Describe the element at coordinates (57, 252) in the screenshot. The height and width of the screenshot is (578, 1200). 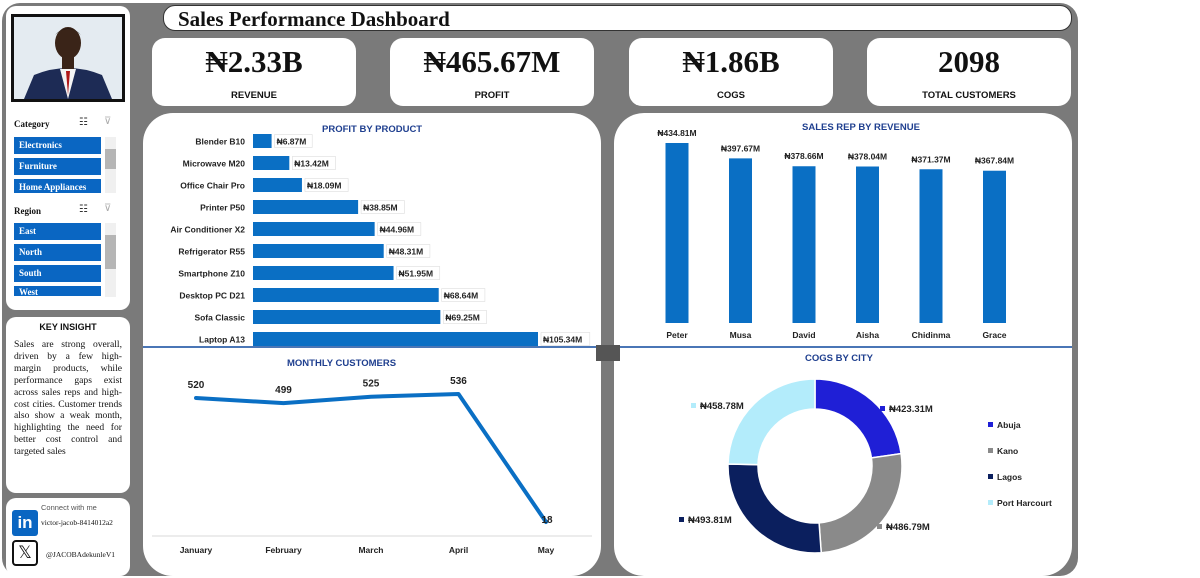
I see `slicer-item-north: North` at that location.